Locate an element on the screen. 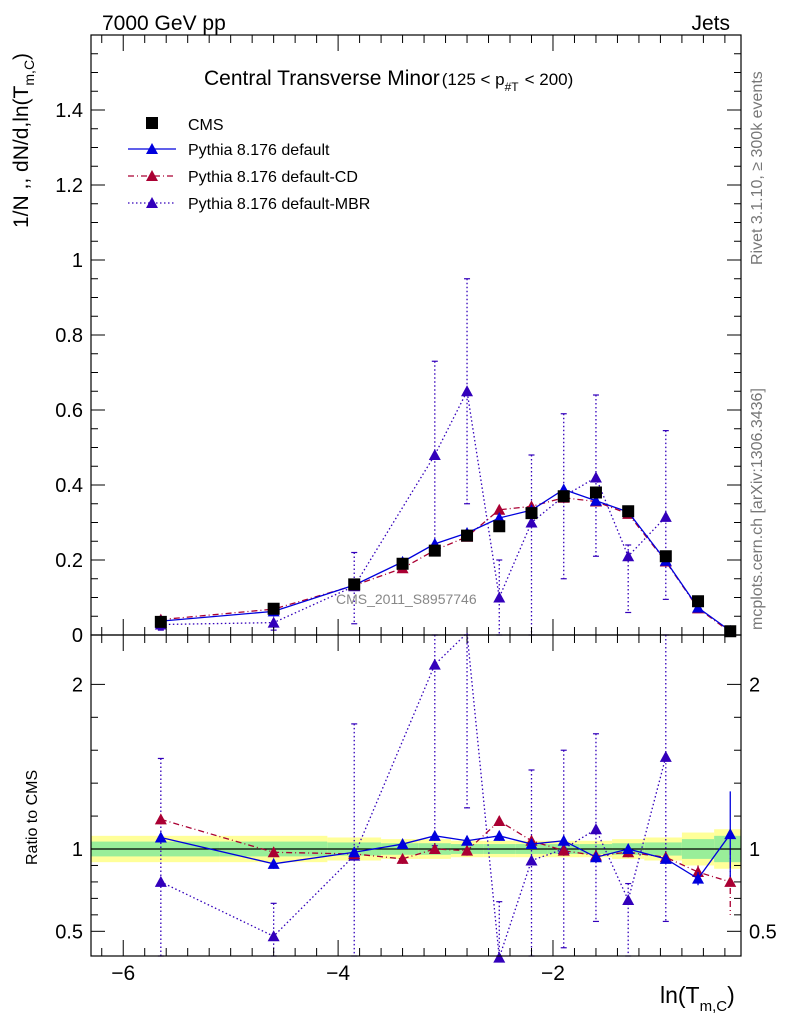 Image resolution: width=786 pixels, height=1024 pixels. legend-label-default: Pythia 8.176 default is located at coordinates (259, 150).